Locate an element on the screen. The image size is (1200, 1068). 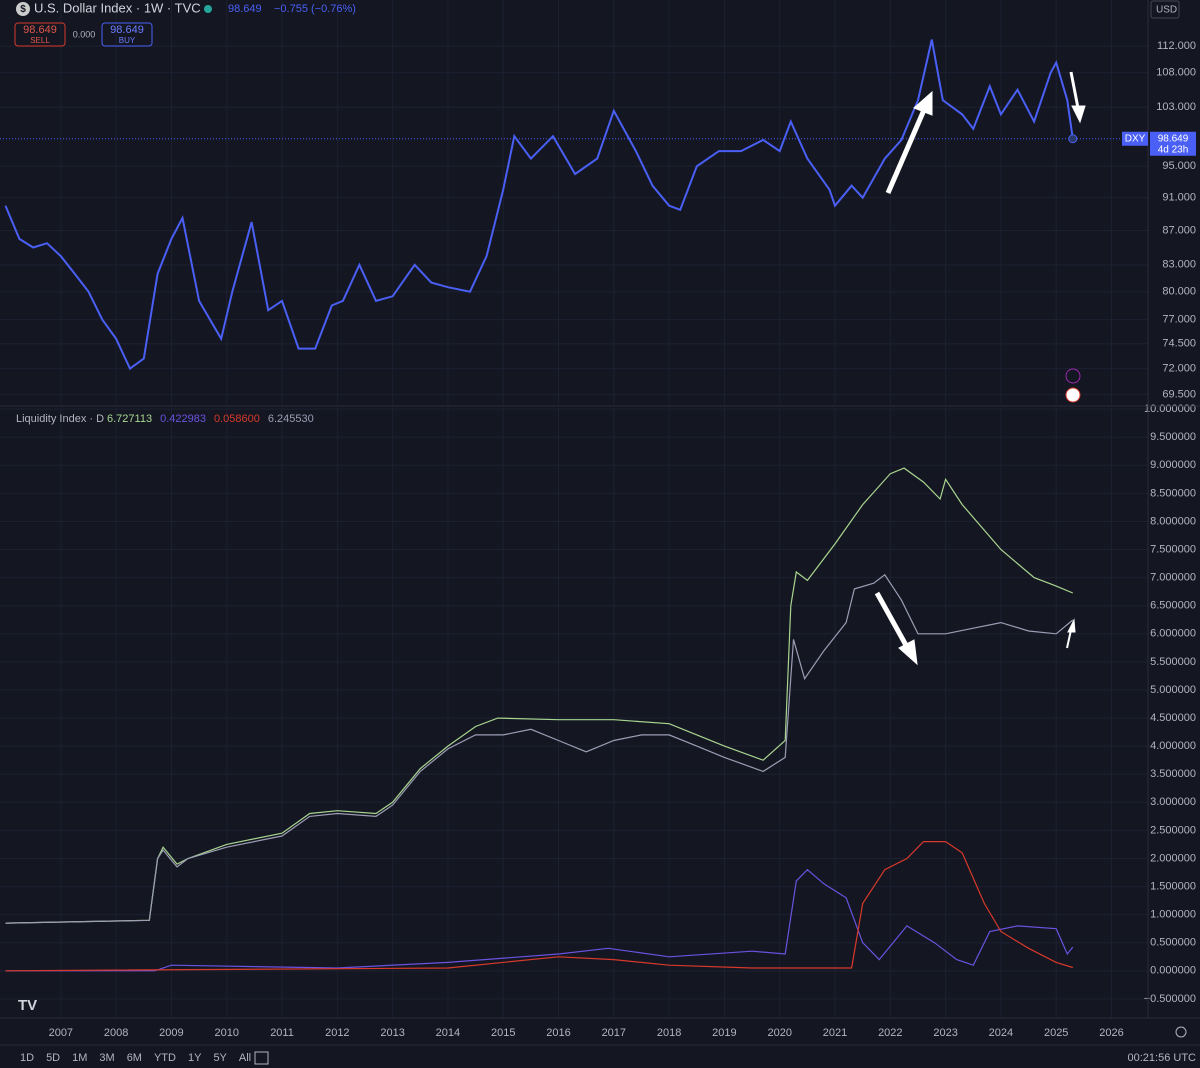
y-tick-label: 2.500000 is located at coordinates (1173, 830).